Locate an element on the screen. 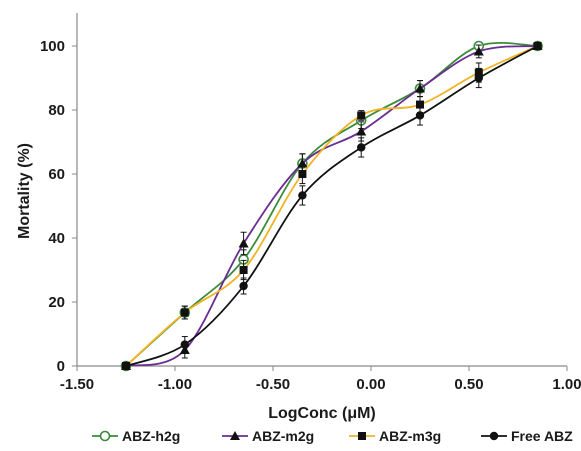 The width and height of the screenshot is (581, 451). y-tick-label: 60 is located at coordinates (56, 174).